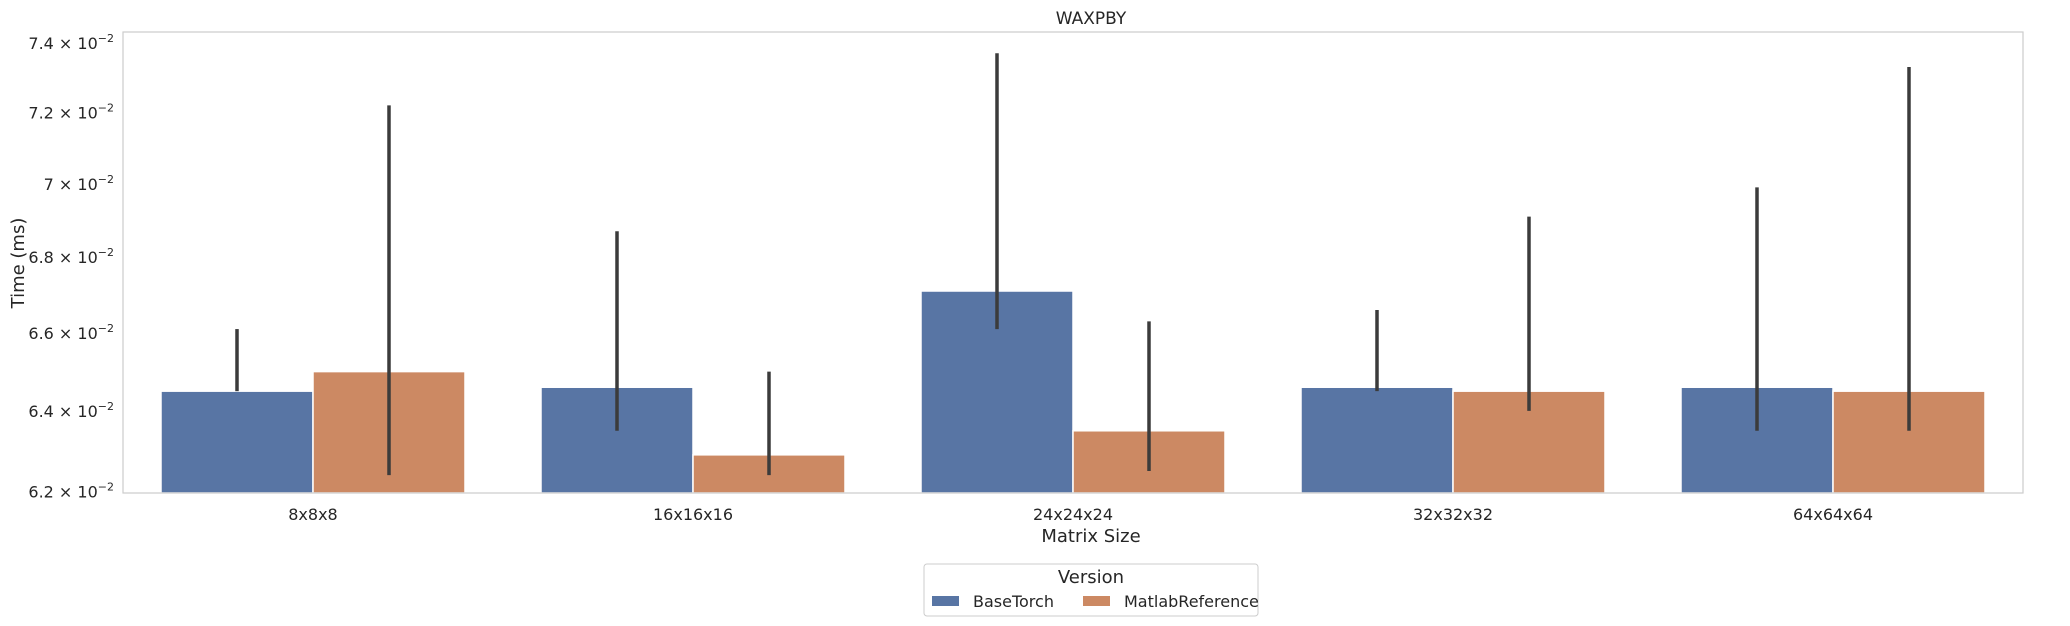 The width and height of the screenshot is (2070, 626). I want to click on legend-title: Version, so click(1091, 577).